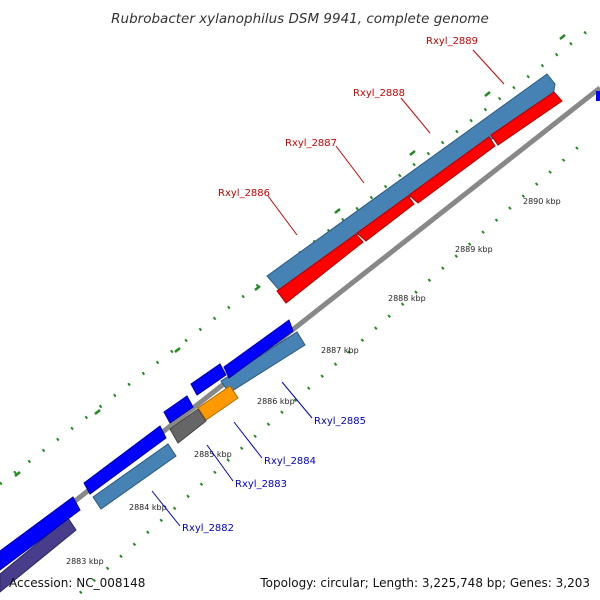 This screenshot has height=600, width=600. What do you see at coordinates (85, 561) in the screenshot?
I see `tick-label: 2883 kbp` at bounding box center [85, 561].